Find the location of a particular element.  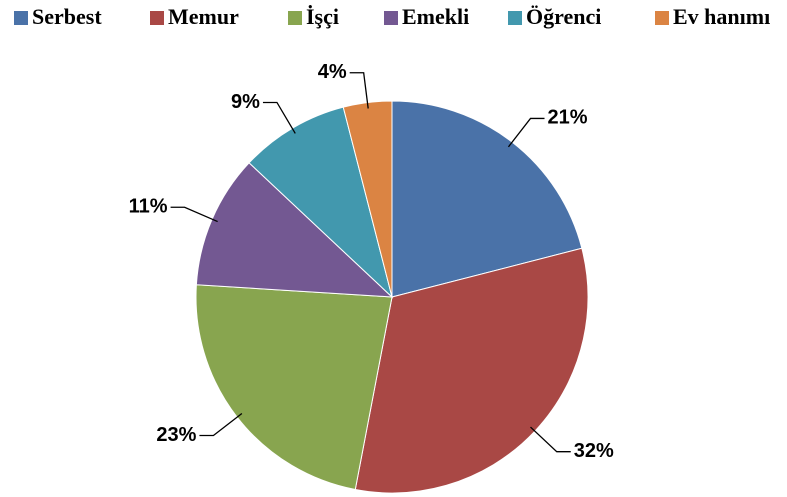

data-label: 23% is located at coordinates (176, 435).